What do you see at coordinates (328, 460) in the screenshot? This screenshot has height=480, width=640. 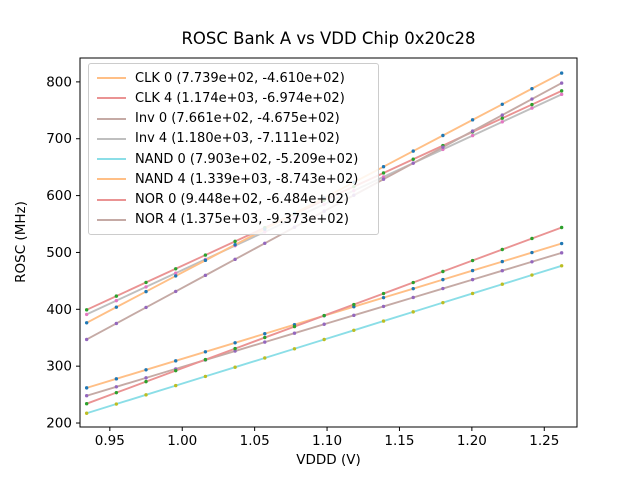 I see `x-axis-label: VDDD (V)` at bounding box center [328, 460].